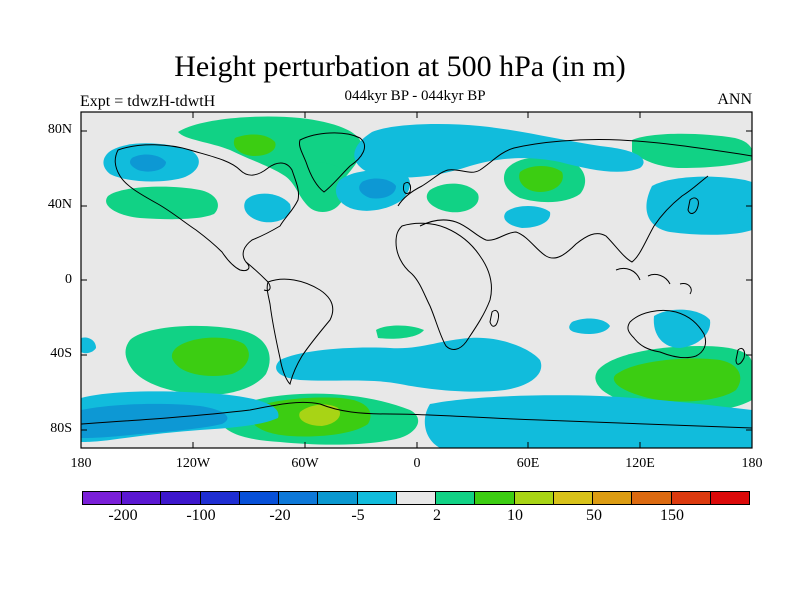 The height and width of the screenshot is (600, 800). What do you see at coordinates (594, 515) in the screenshot?
I see `colorbar-label: 50` at bounding box center [594, 515].